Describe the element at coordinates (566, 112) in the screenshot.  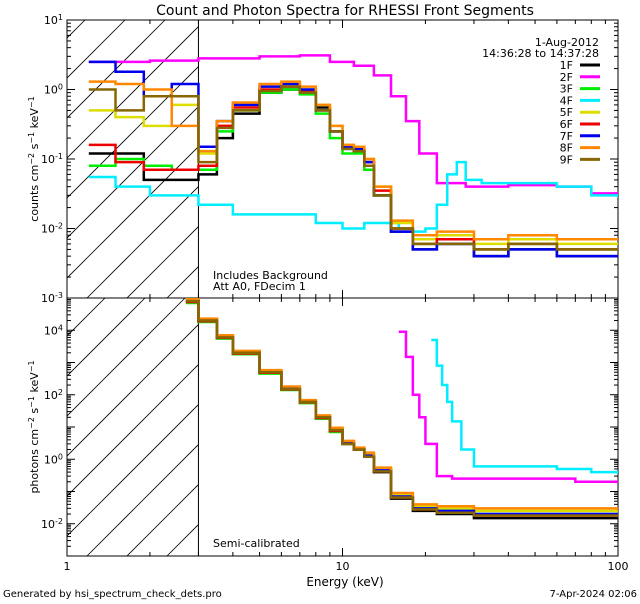
I see `legend-label-5F: 5F` at that location.